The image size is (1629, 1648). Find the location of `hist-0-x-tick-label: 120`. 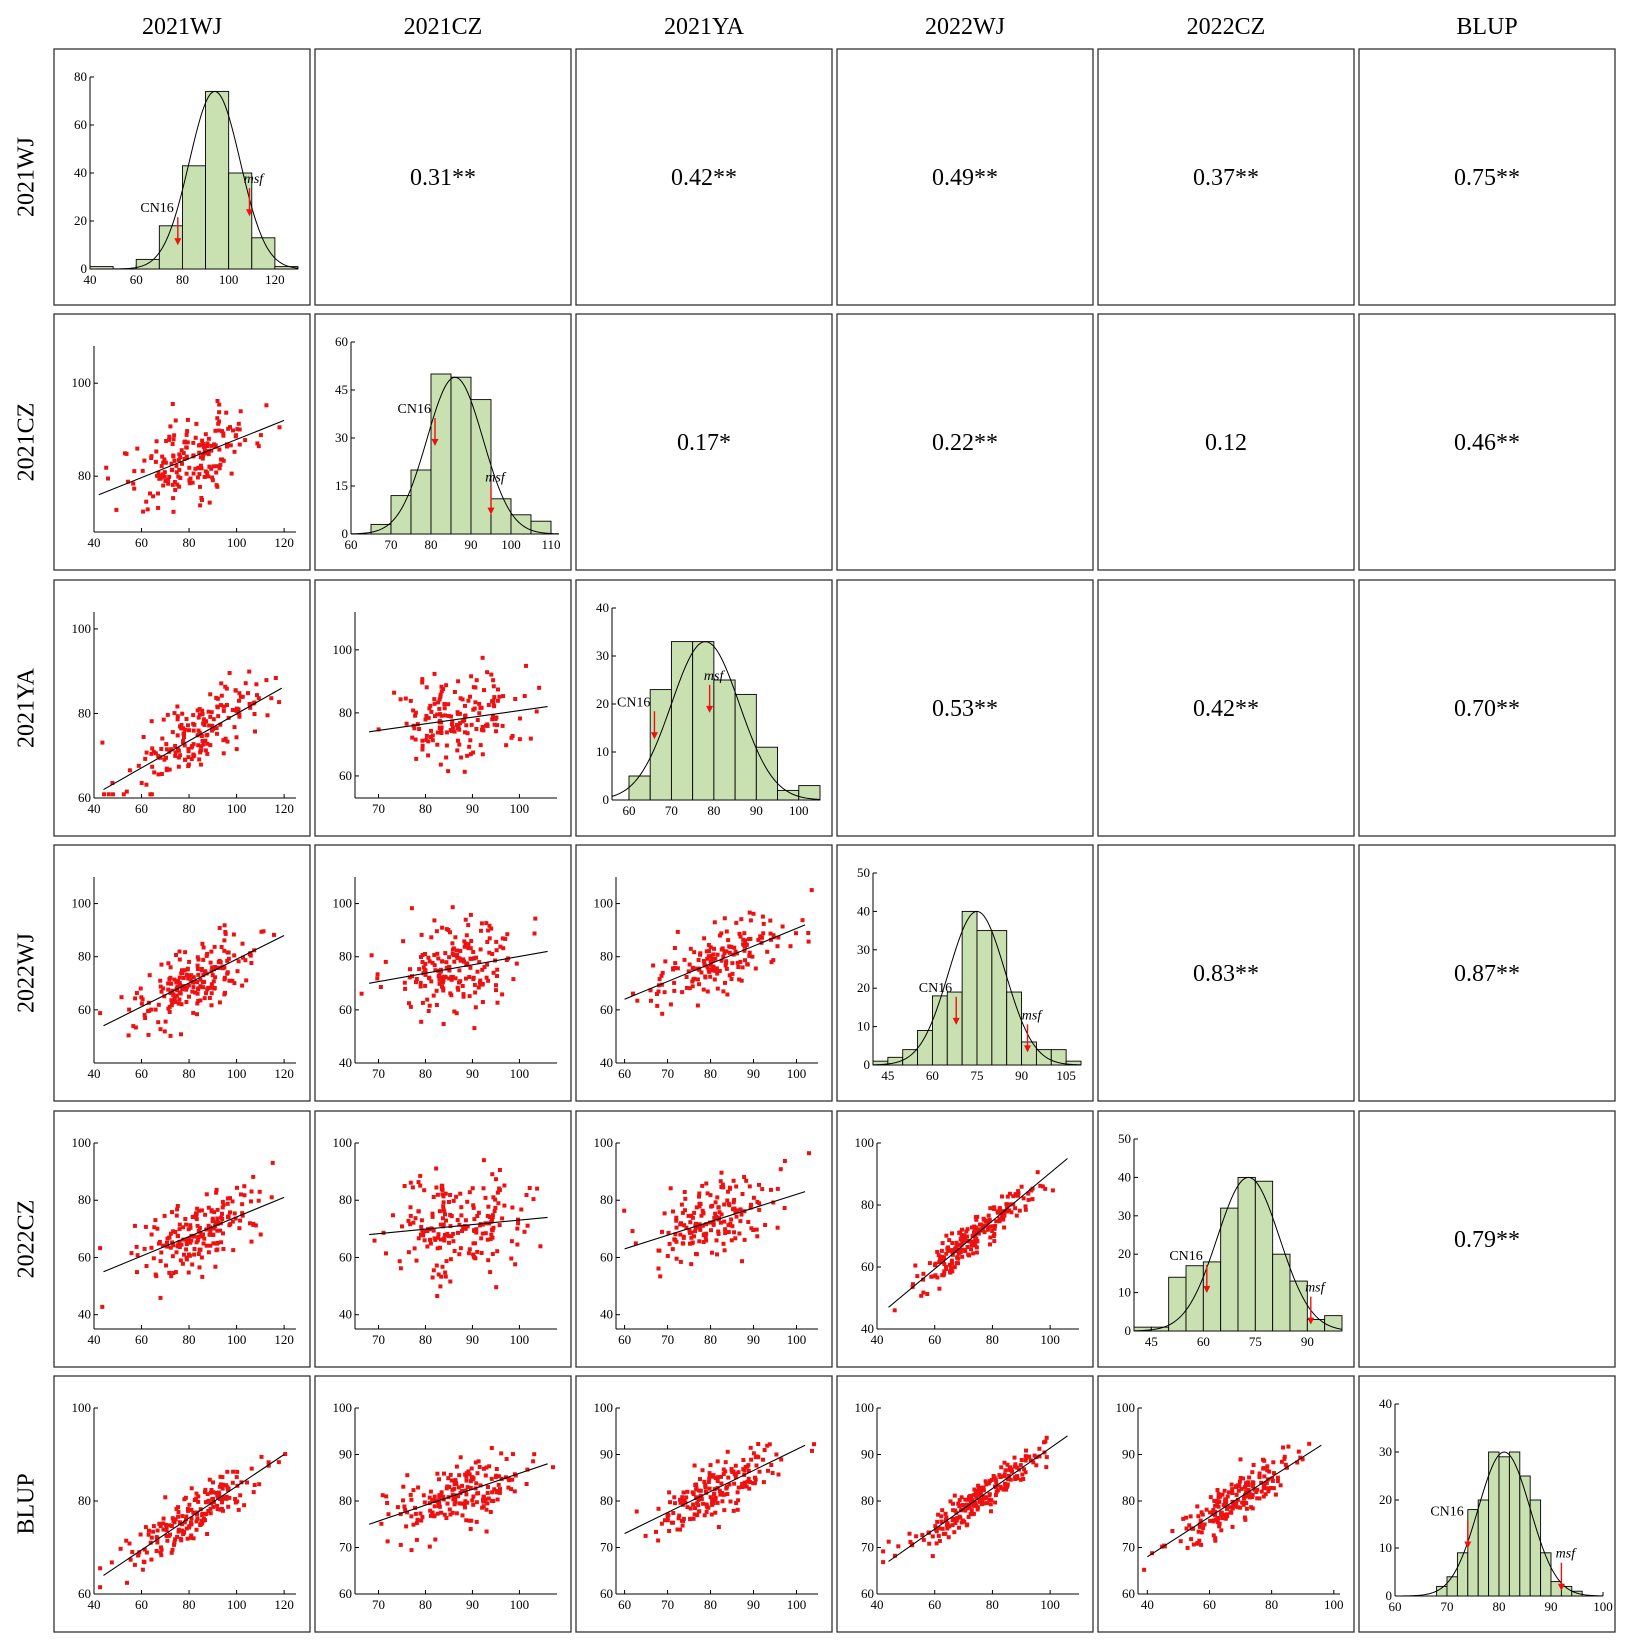

hist-0-x-tick-label: 120 is located at coordinates (275, 279).